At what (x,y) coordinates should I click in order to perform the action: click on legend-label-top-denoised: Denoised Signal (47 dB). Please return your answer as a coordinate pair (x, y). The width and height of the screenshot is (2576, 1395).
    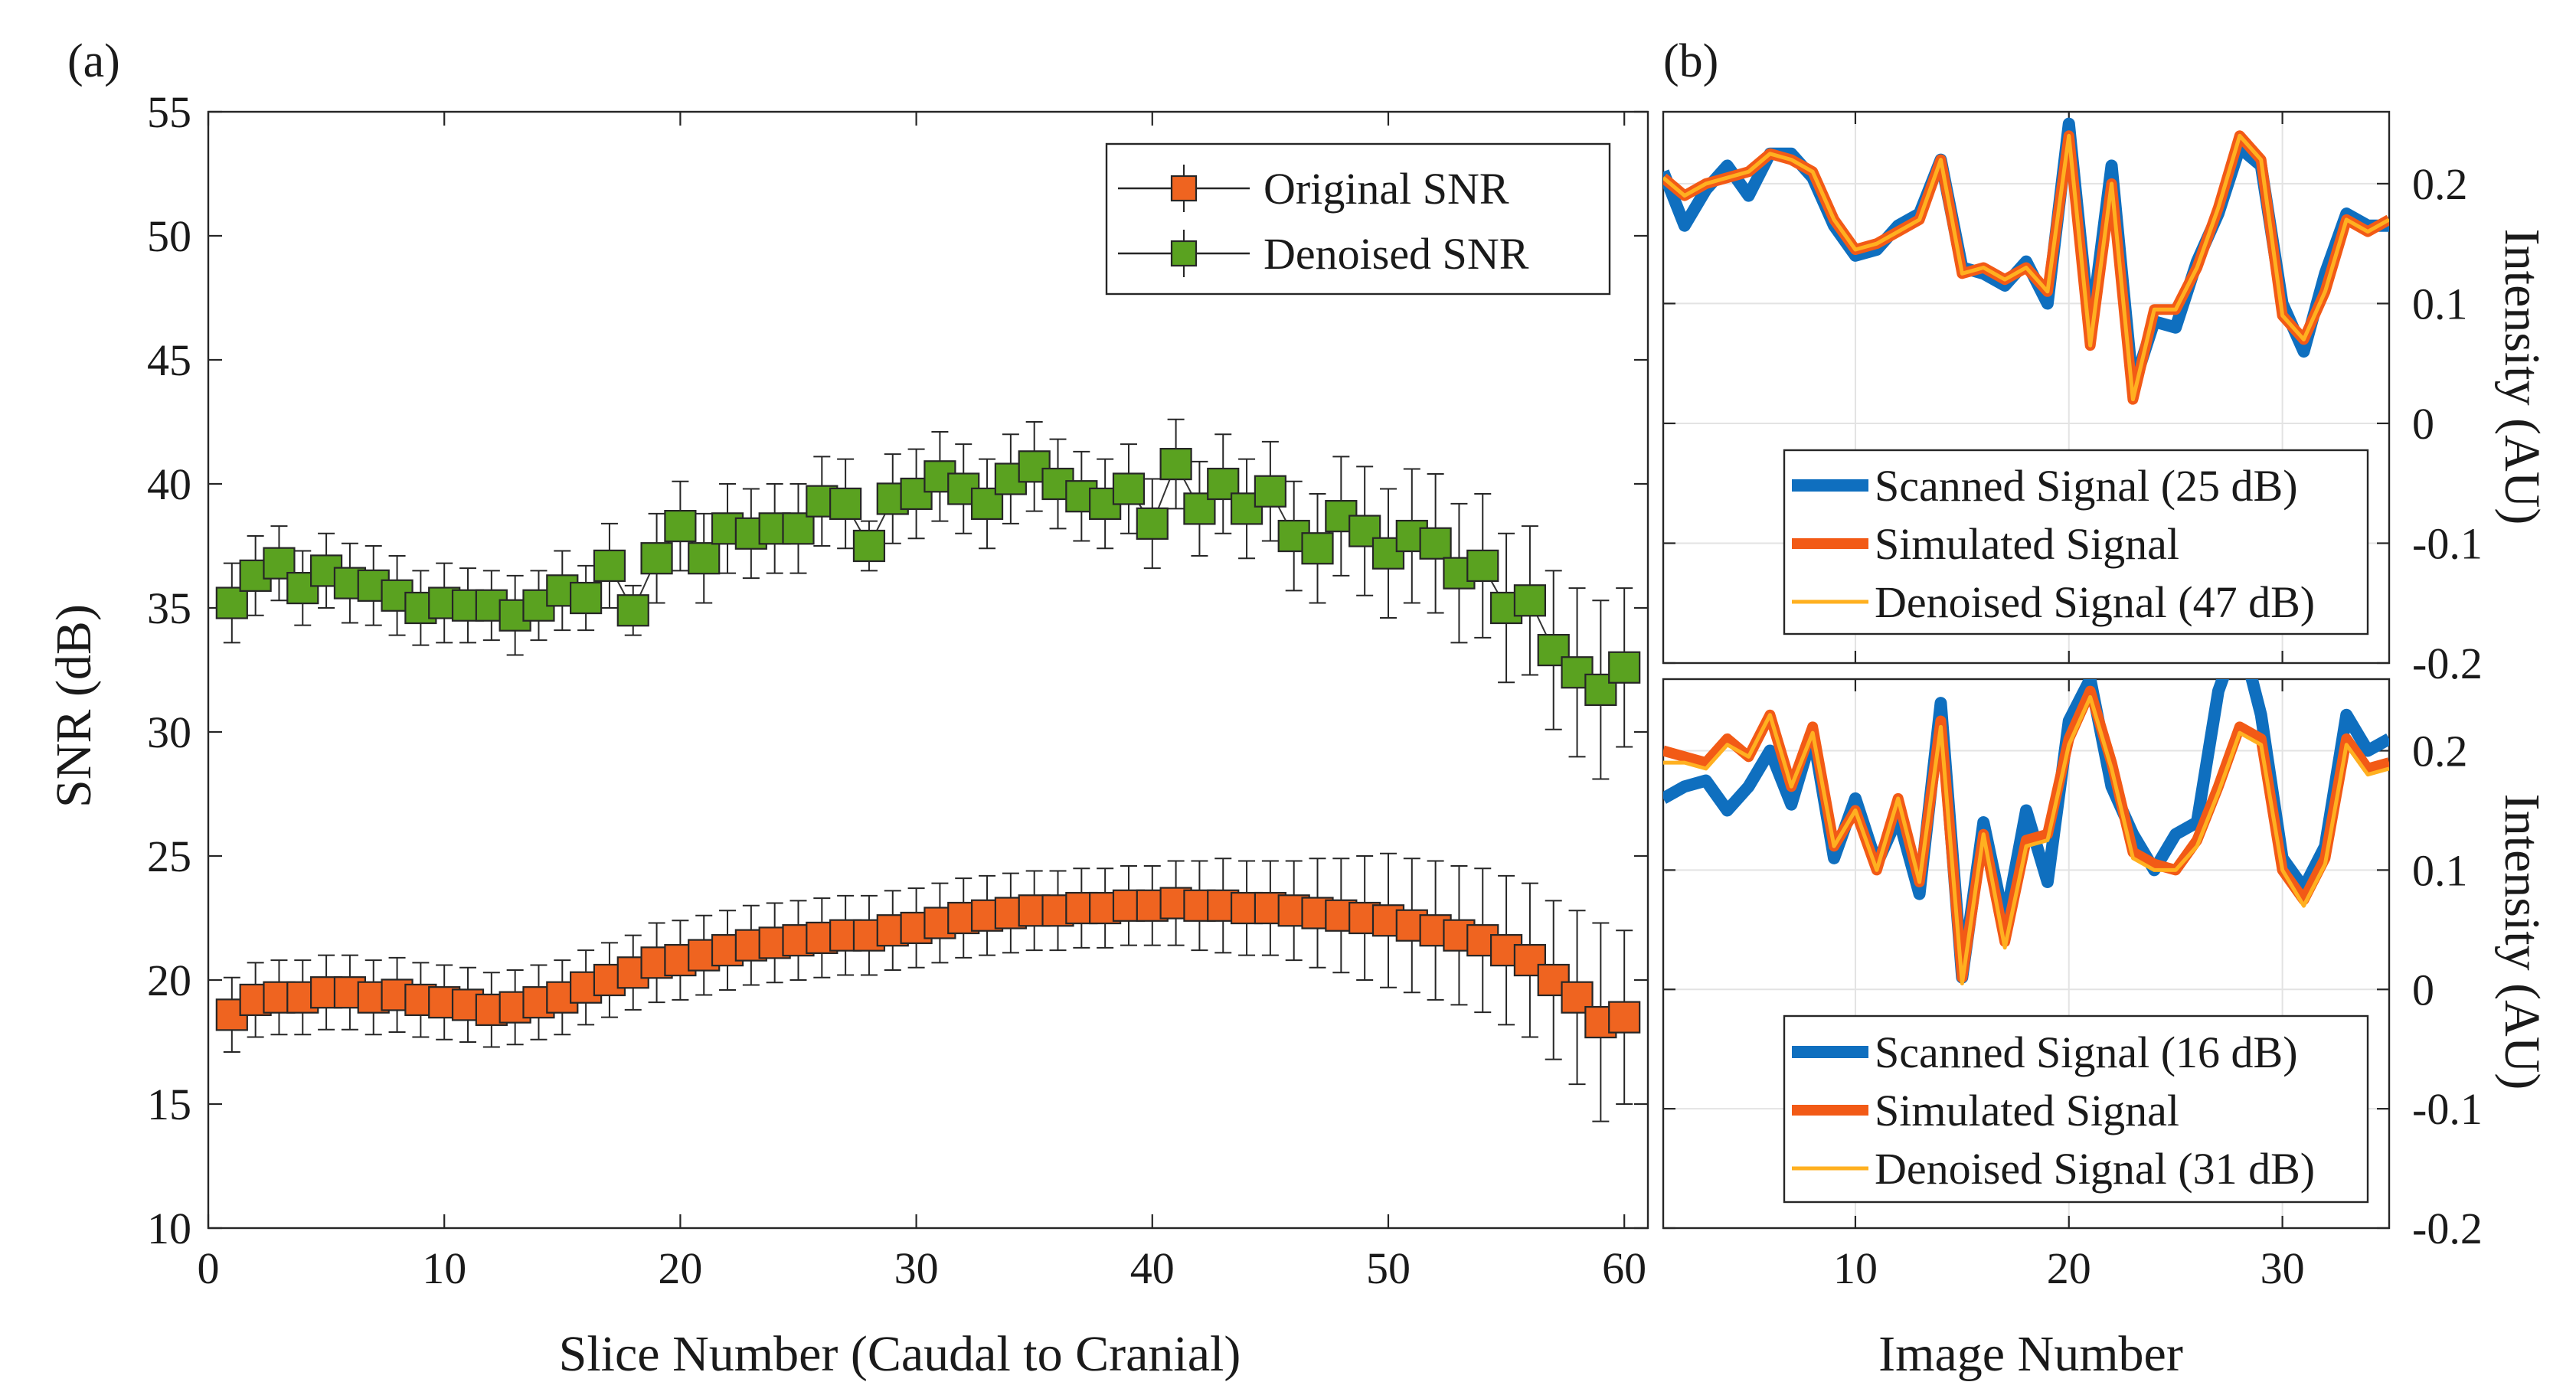
    Looking at the image, I should click on (2095, 602).